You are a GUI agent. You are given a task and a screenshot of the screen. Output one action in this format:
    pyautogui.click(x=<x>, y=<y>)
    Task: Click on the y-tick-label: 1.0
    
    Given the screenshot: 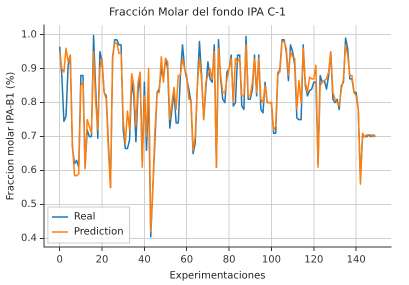 What is the action you would take?
    pyautogui.click(x=28, y=34)
    